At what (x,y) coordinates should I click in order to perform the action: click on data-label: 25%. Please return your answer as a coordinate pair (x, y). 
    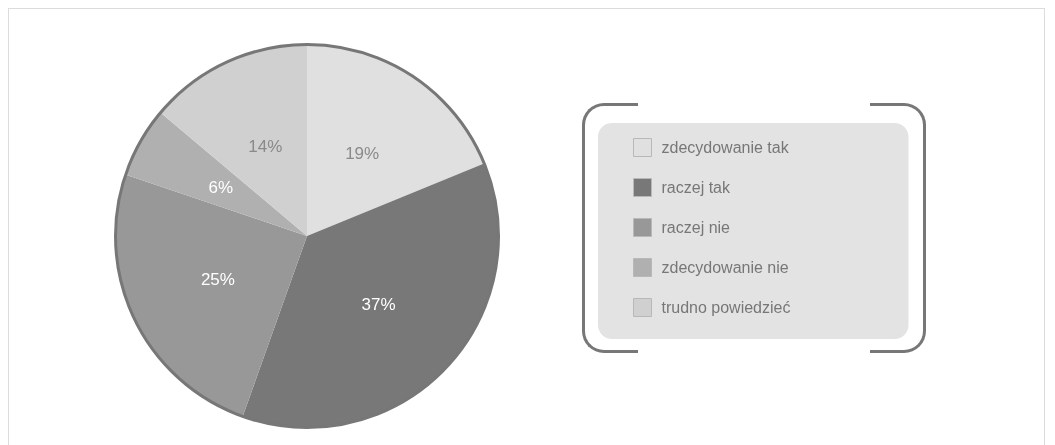
    Looking at the image, I should click on (217, 279).